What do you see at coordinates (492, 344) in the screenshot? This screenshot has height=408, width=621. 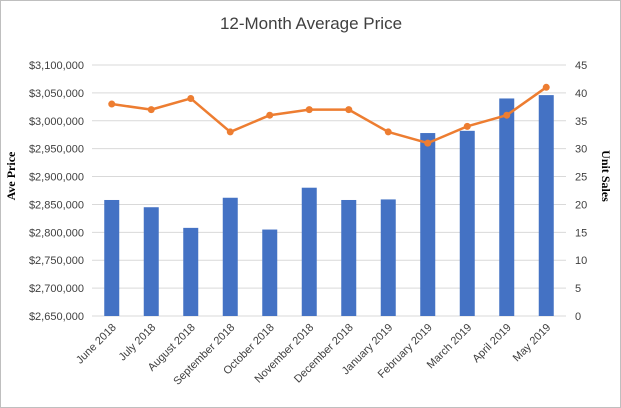 I see `x-tick-label: April 2019` at bounding box center [492, 344].